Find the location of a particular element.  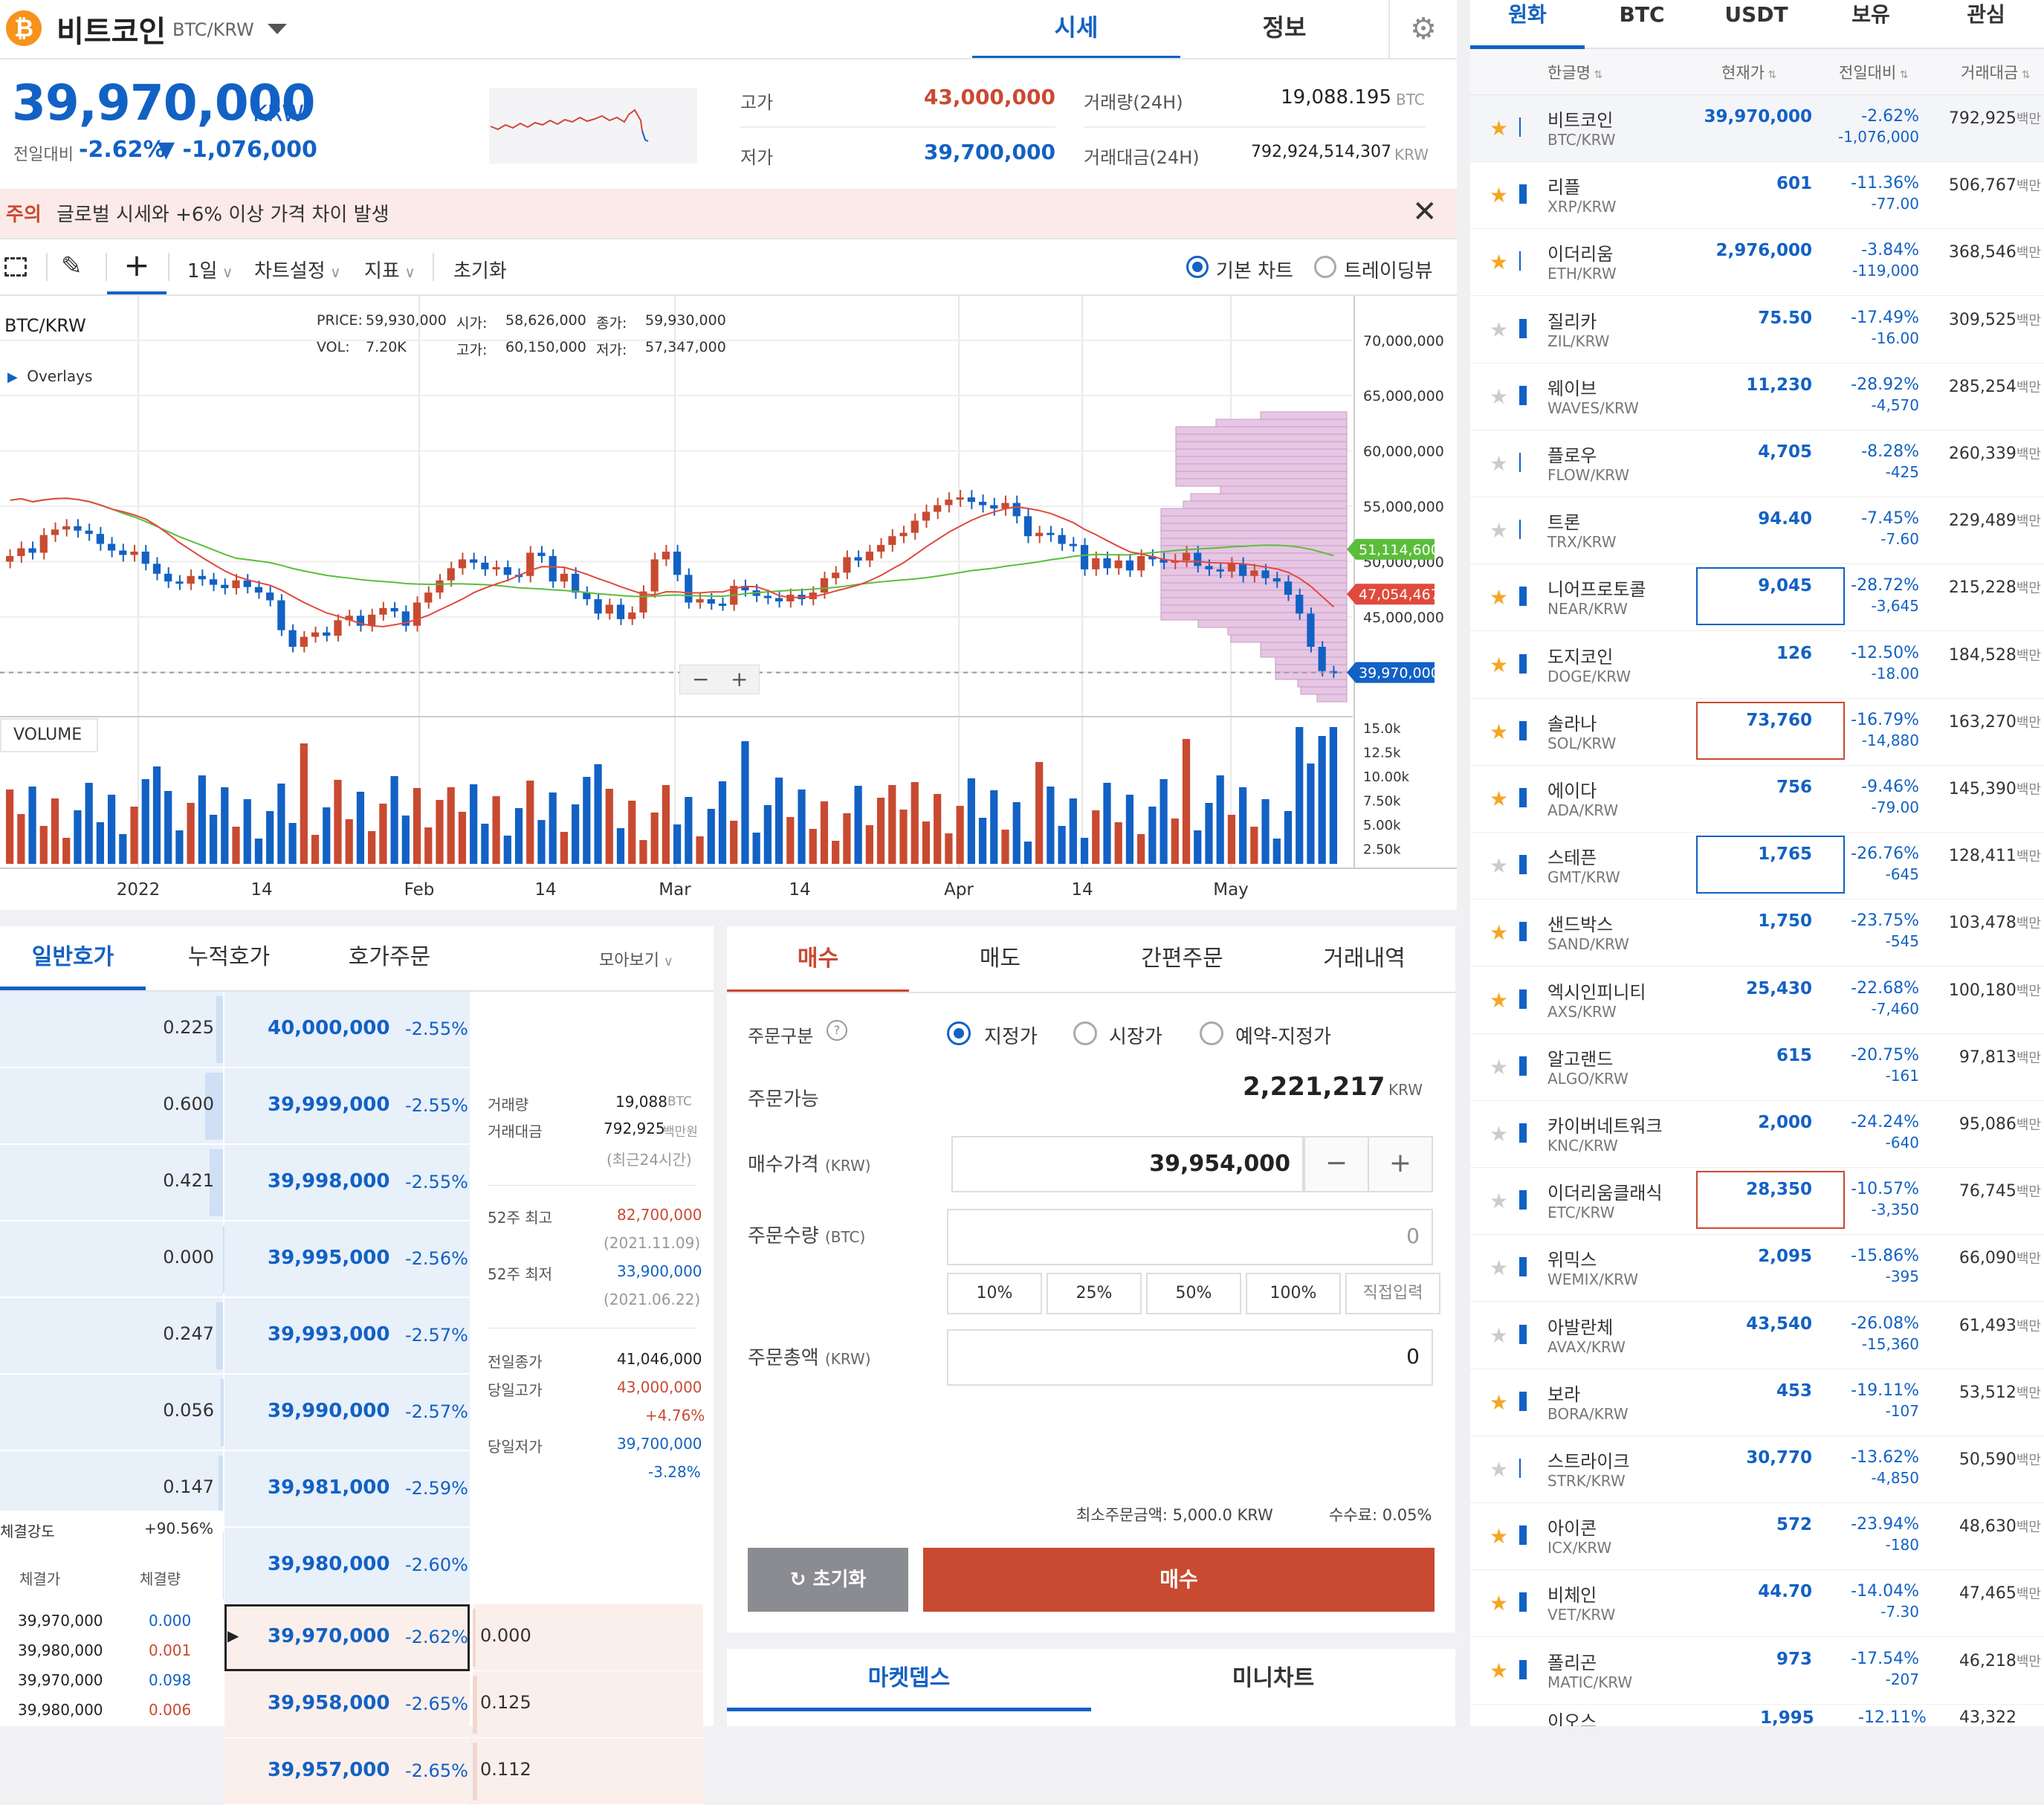

buy-submit-button: 매수 is located at coordinates (1179, 1580).